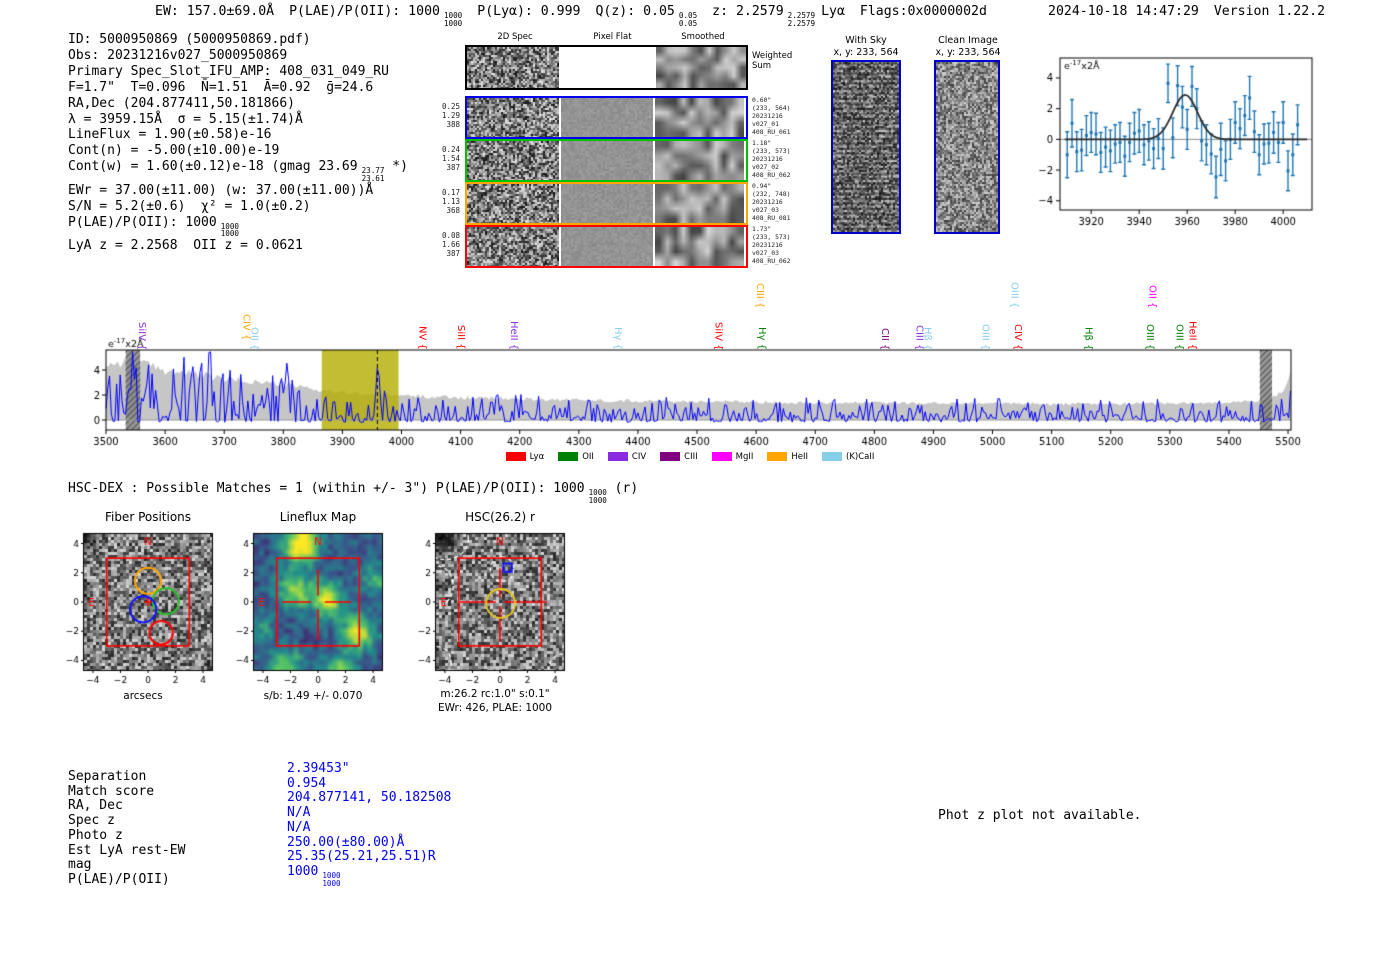  Describe the element at coordinates (968, 52) in the screenshot. I see `clean-image-xy: x, y: 233, 564` at that location.